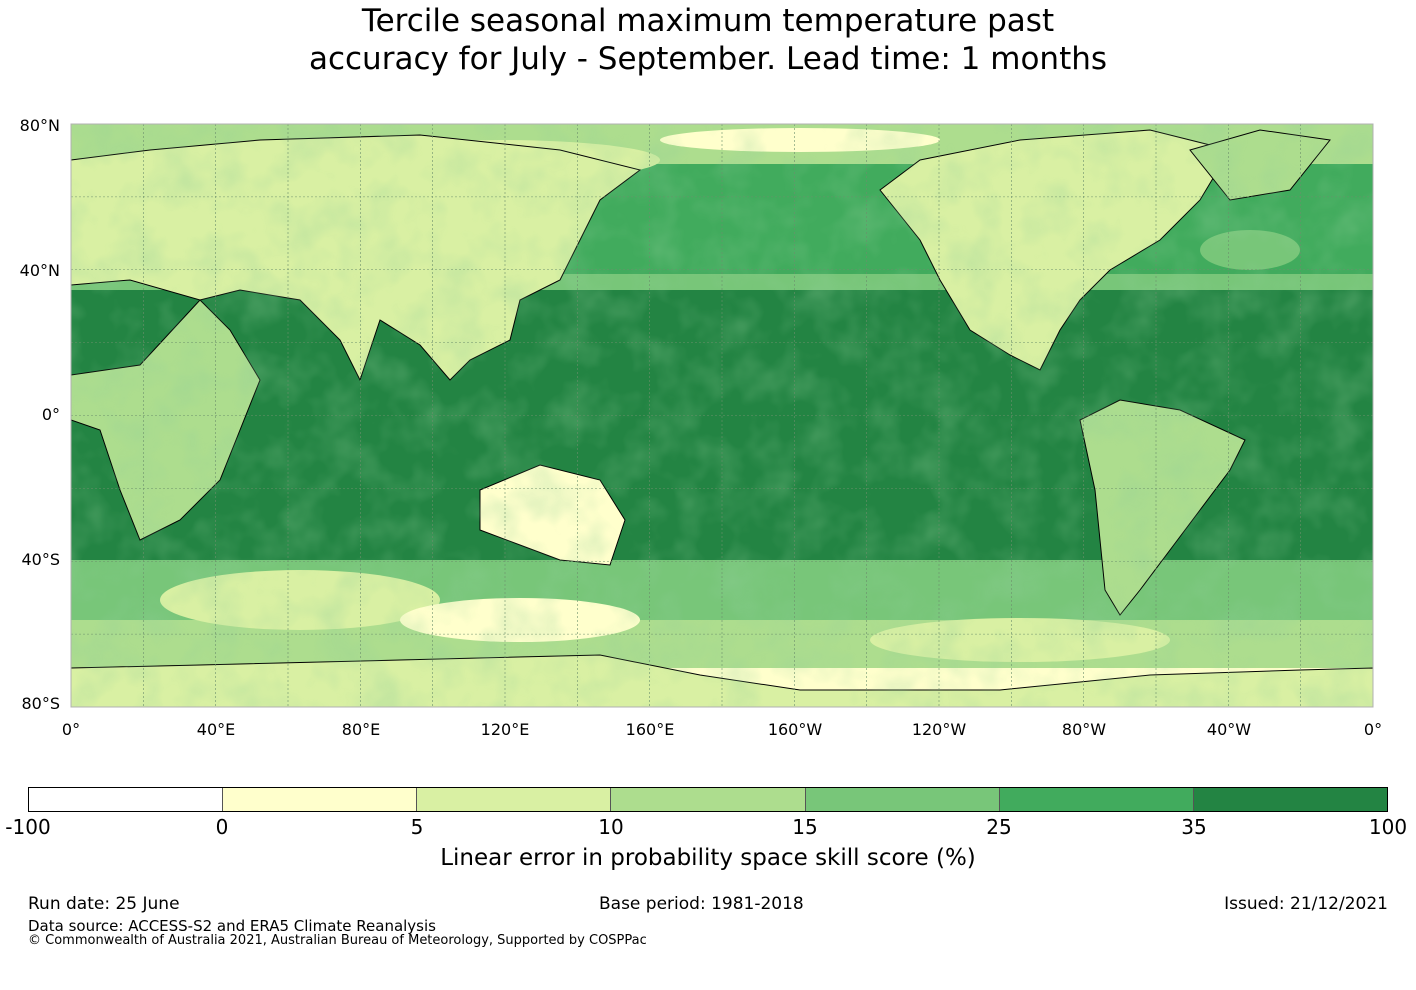 This screenshot has width=1416, height=990. What do you see at coordinates (104, 904) in the screenshot?
I see `run-date: Run date: 25 June` at bounding box center [104, 904].